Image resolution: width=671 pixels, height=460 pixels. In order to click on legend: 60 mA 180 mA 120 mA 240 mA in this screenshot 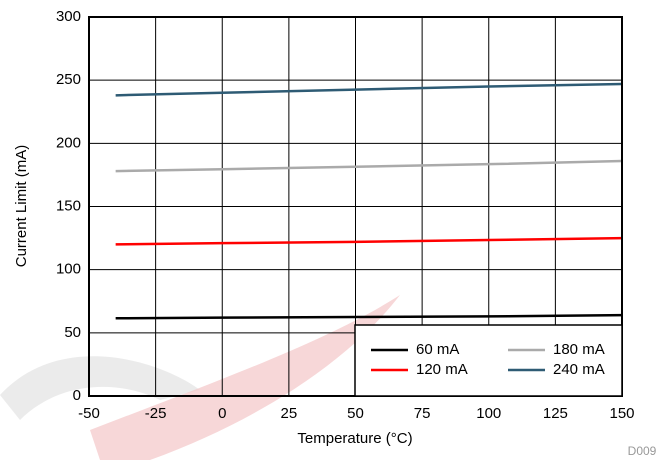, I will do `click(488, 360)`.